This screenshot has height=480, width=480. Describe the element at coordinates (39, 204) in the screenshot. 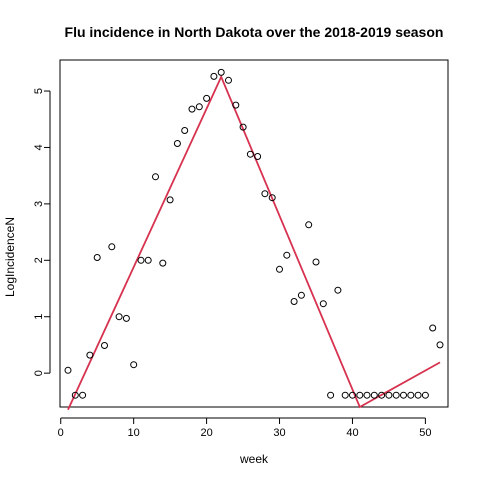

I see `y-tick-label: 3` at that location.